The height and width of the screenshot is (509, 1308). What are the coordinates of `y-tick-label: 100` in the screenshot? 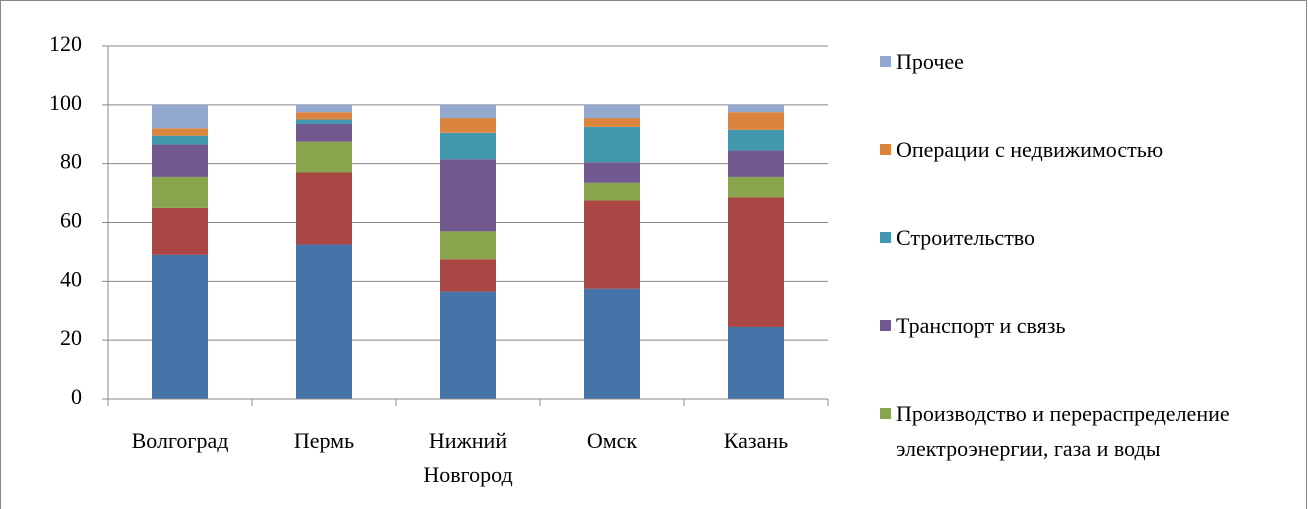 It's located at (65, 102).